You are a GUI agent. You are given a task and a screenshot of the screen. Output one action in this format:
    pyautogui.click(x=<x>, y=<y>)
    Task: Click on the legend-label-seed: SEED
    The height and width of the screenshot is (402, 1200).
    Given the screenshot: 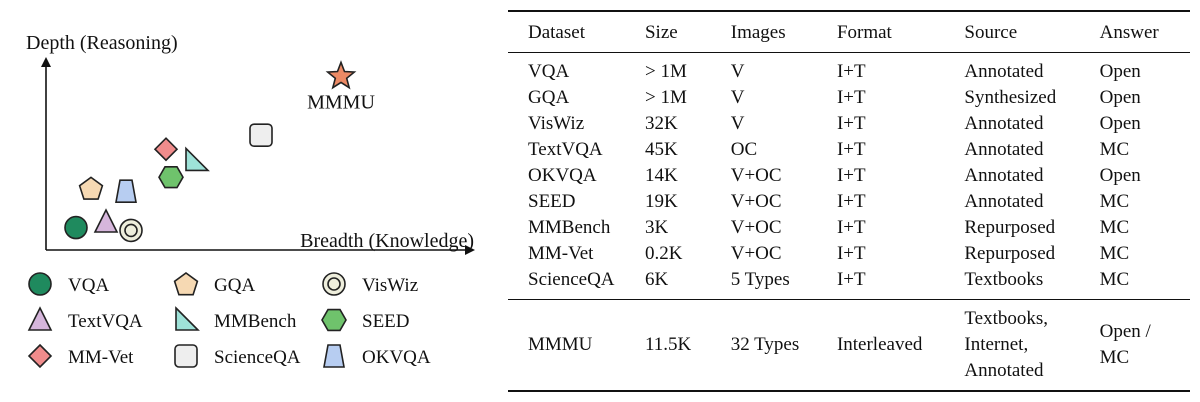 What is the action you would take?
    pyautogui.click(x=386, y=321)
    